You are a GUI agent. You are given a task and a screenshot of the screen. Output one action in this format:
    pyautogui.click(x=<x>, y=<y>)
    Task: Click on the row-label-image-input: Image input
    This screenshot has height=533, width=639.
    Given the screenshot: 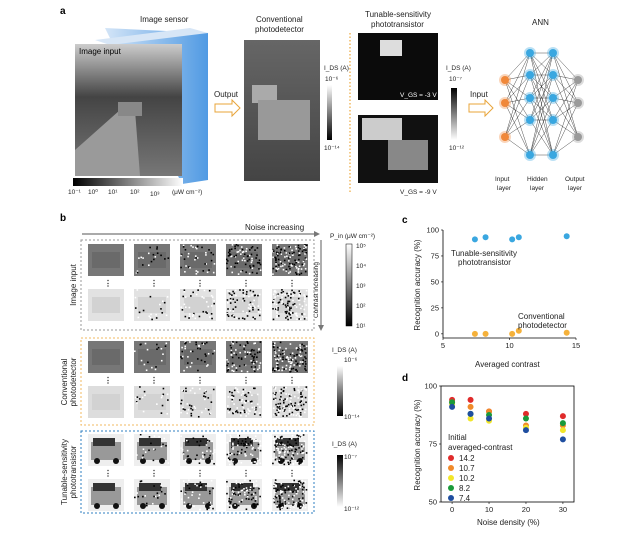 What is the action you would take?
    pyautogui.click(x=73, y=284)
    